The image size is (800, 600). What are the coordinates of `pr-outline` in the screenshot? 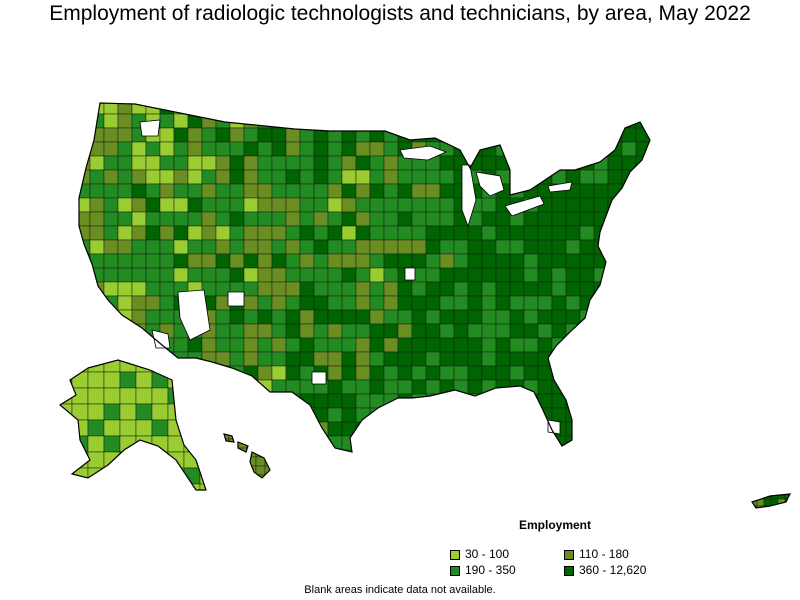 It's located at (771, 501).